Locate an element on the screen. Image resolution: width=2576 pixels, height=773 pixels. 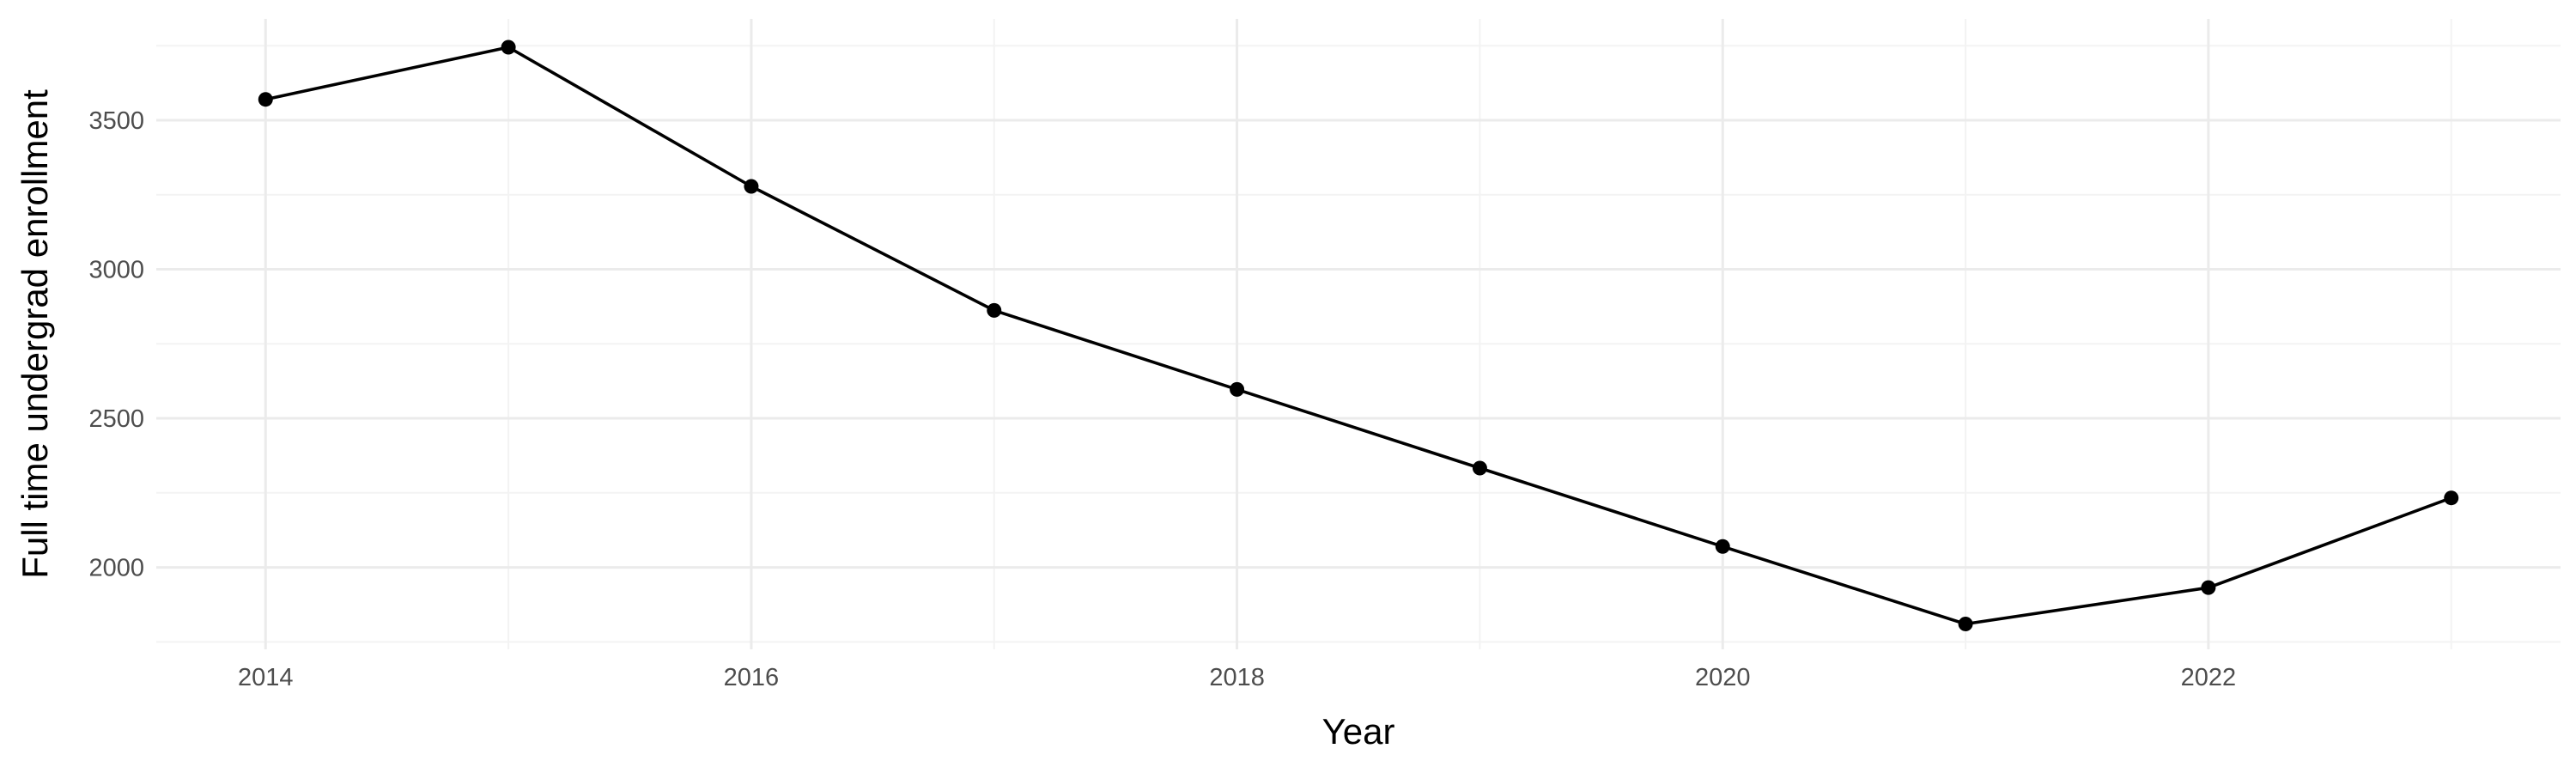
x-tick-label: 2020 is located at coordinates (1723, 677).